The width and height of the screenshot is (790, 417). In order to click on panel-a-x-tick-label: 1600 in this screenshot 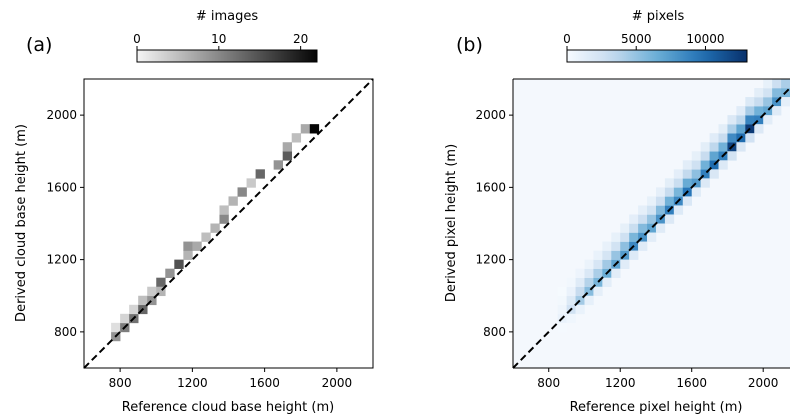, I will do `click(264, 383)`.